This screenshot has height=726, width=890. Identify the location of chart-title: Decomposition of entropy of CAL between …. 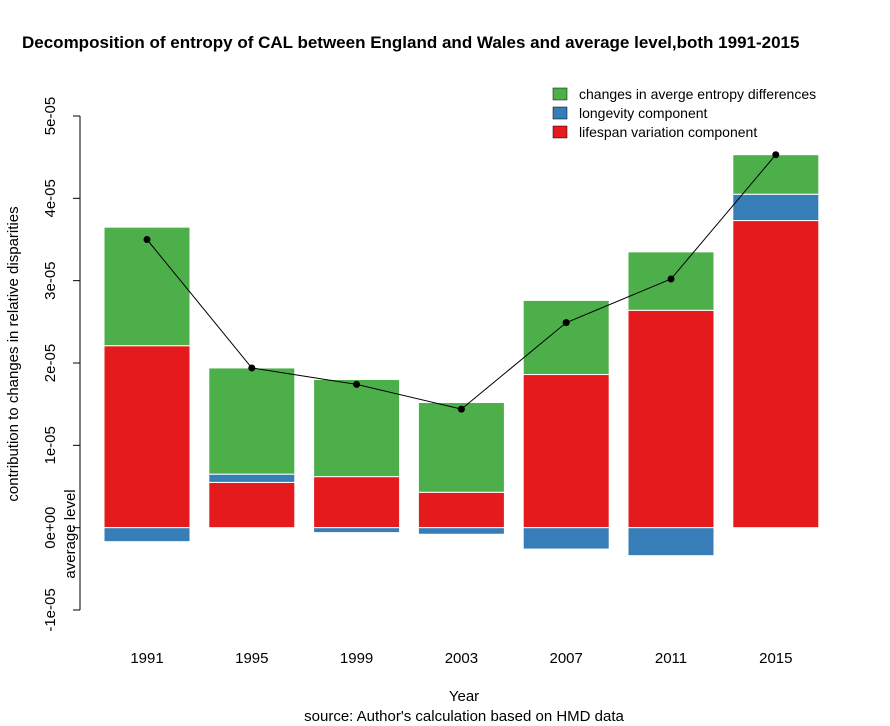
(410, 42).